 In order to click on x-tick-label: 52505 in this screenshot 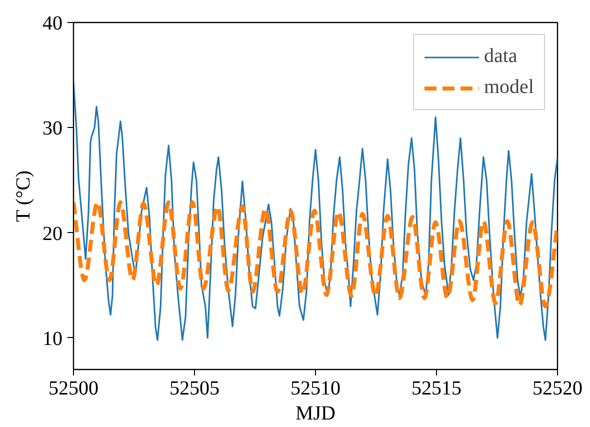, I will do `click(195, 389)`.